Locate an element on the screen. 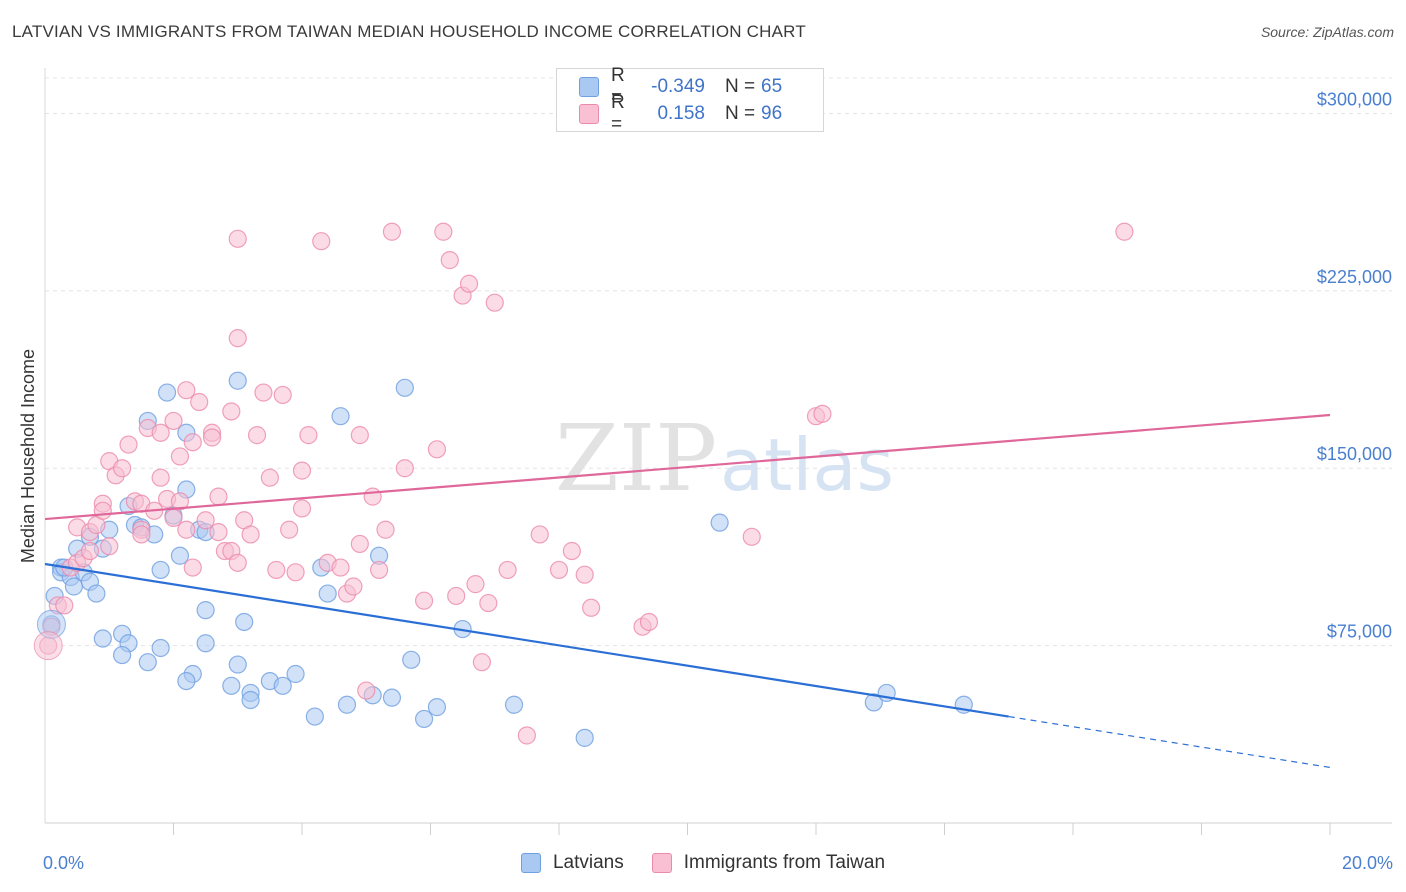 This screenshot has height=892, width=1406. x-tick-label-max: 20.0% is located at coordinates (1367, 863).